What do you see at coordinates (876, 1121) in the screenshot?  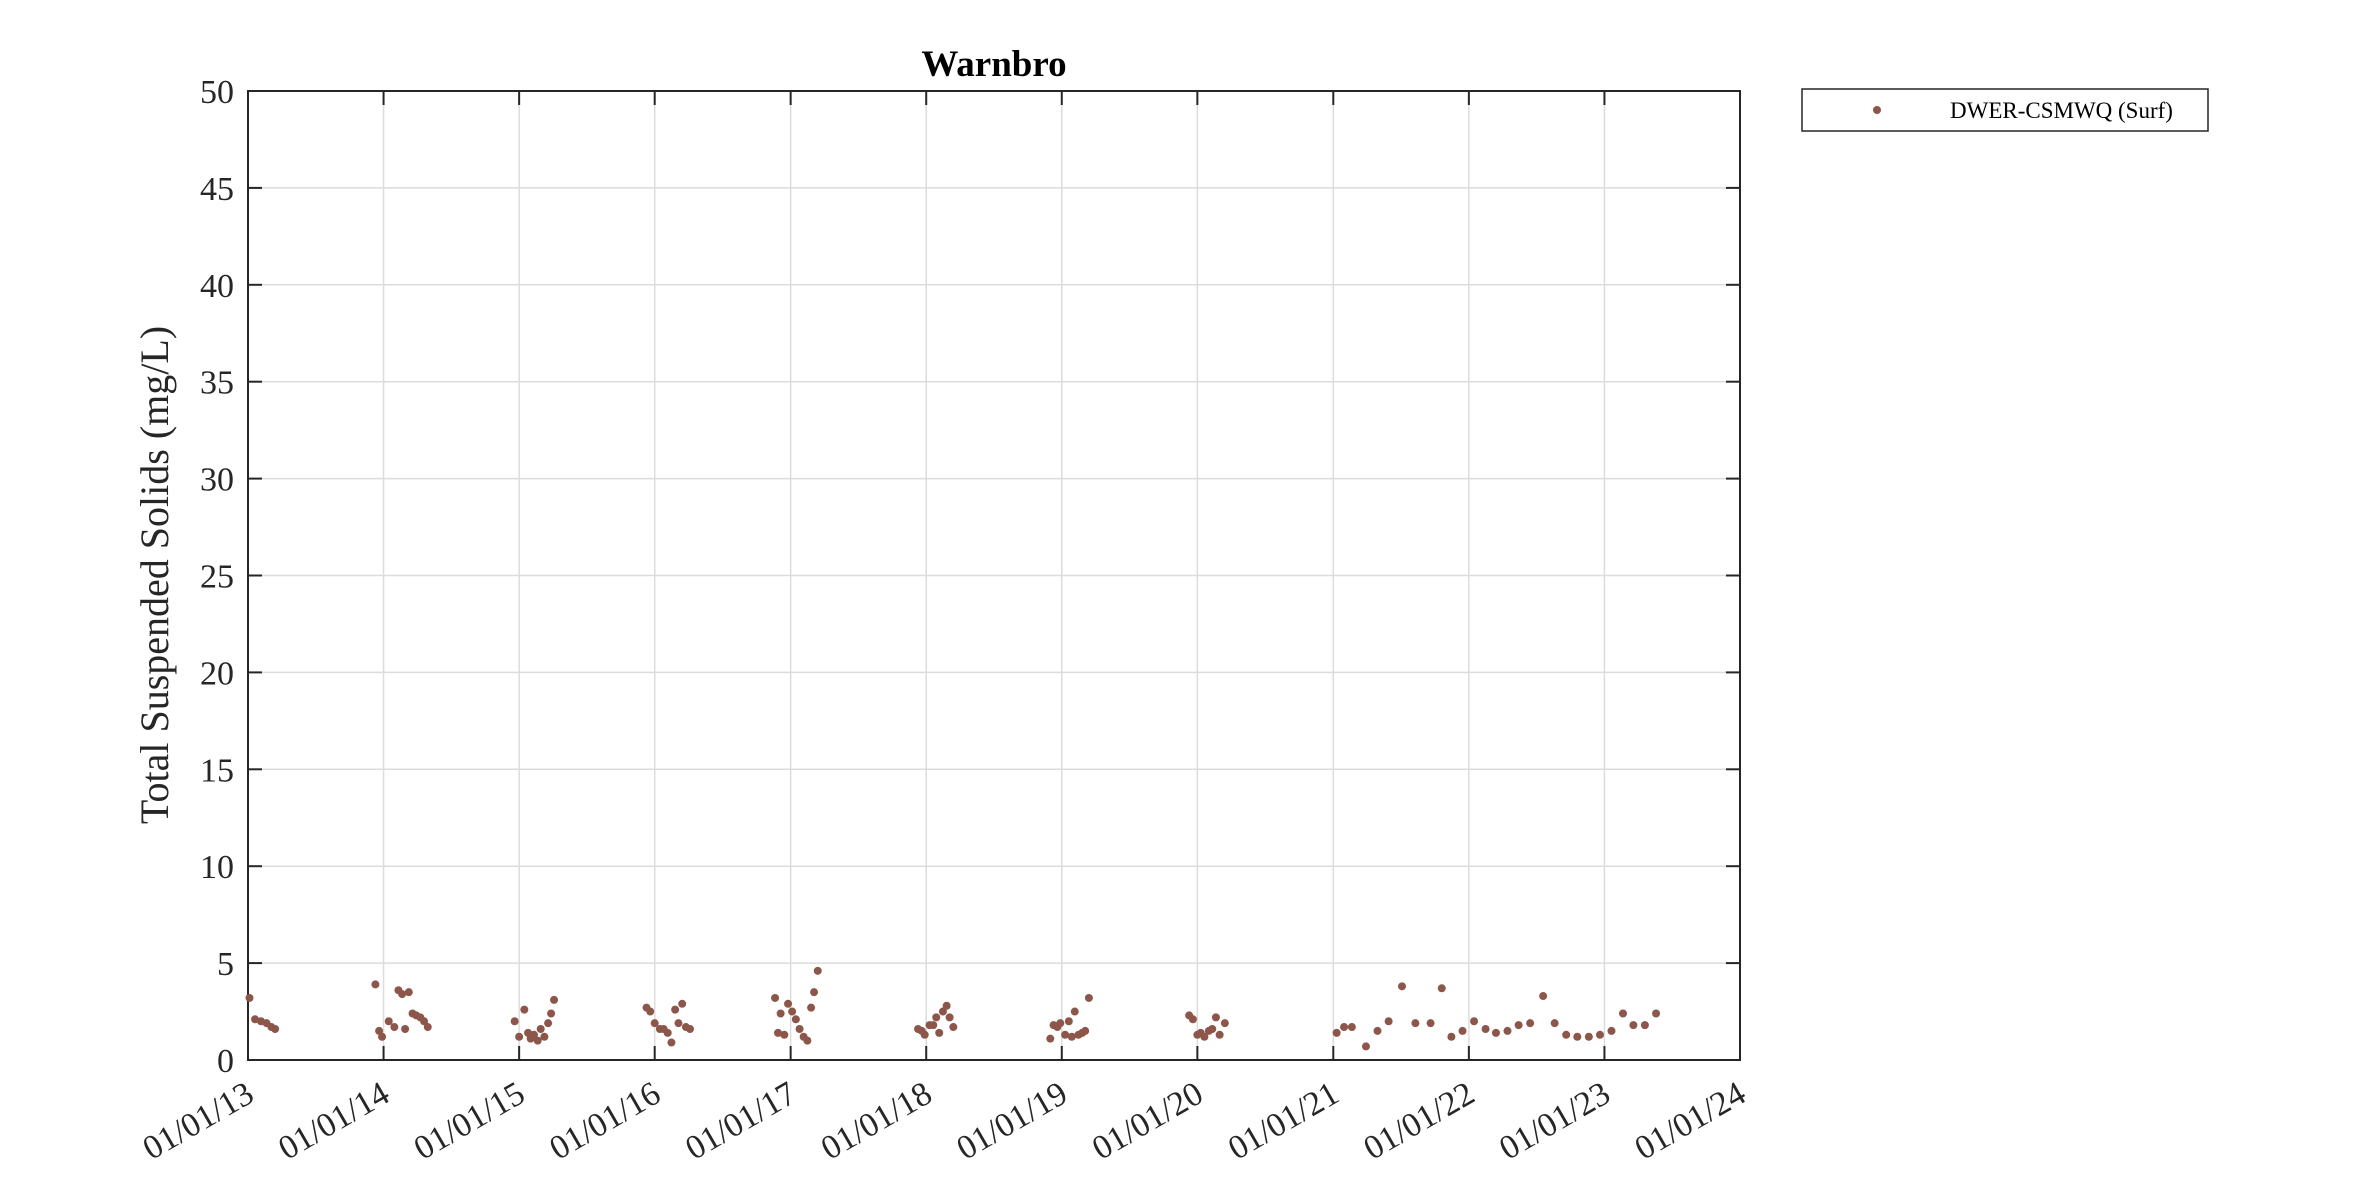 I see `x-tick-label: 01/01/18` at bounding box center [876, 1121].